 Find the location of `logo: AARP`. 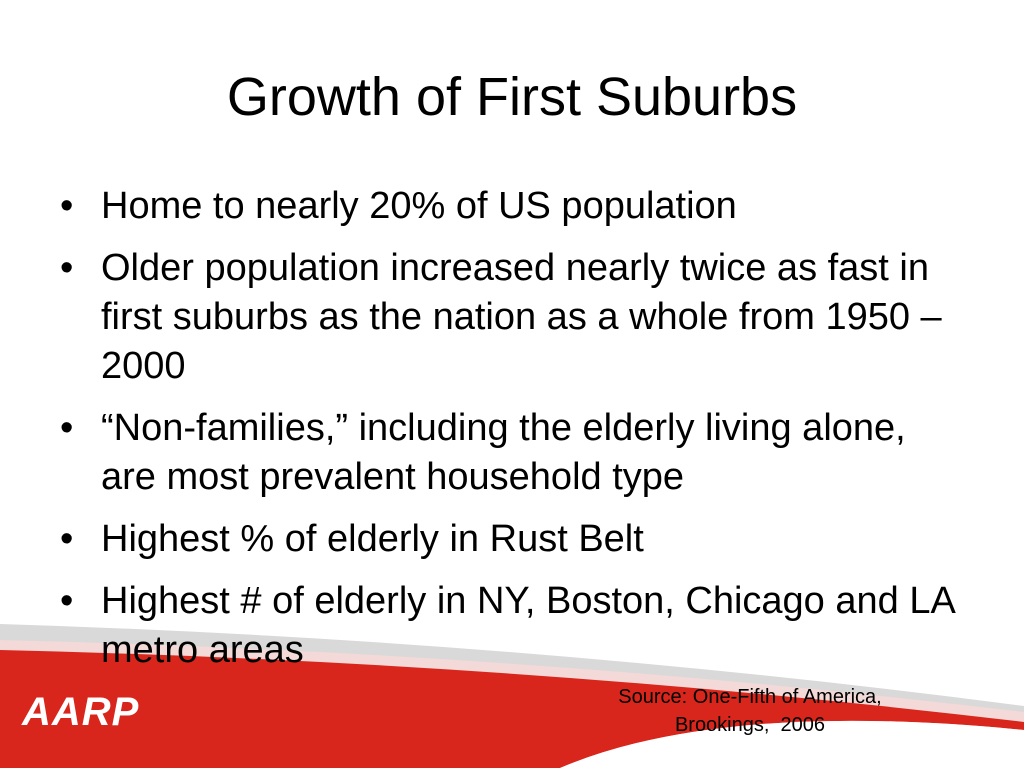

logo: AARP is located at coordinates (81, 712).